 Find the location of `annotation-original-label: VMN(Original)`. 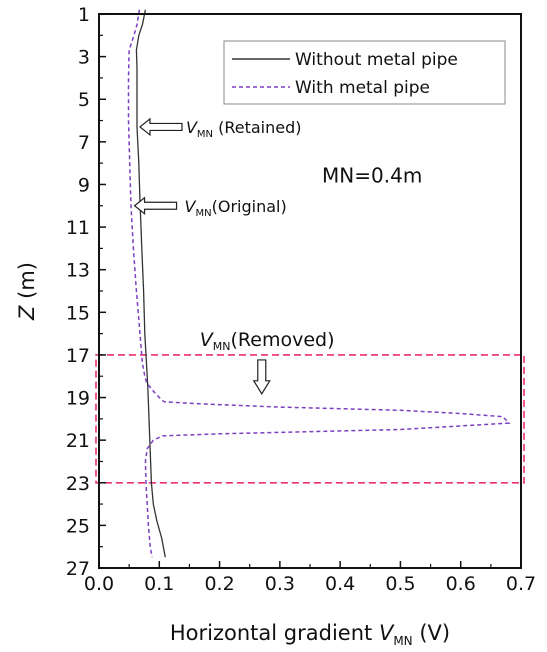

annotation-original-label: VMN(Original) is located at coordinates (236, 208).